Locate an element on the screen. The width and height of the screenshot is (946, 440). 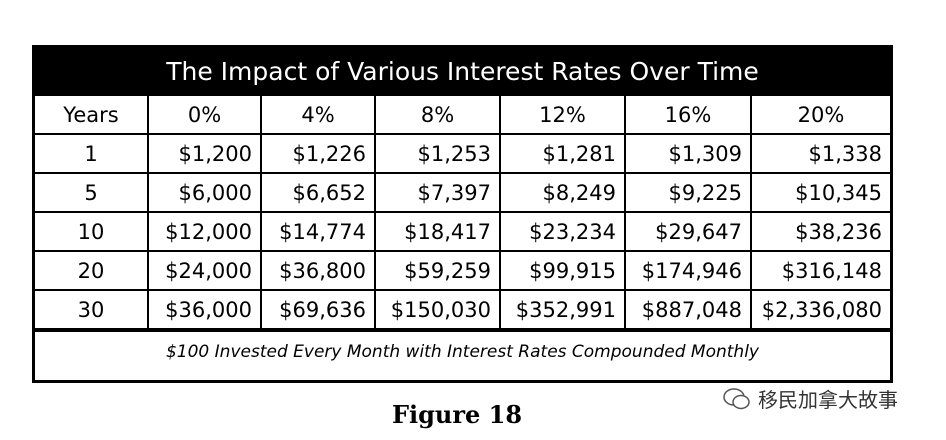
table-cell: $24,000 is located at coordinates (204, 270).